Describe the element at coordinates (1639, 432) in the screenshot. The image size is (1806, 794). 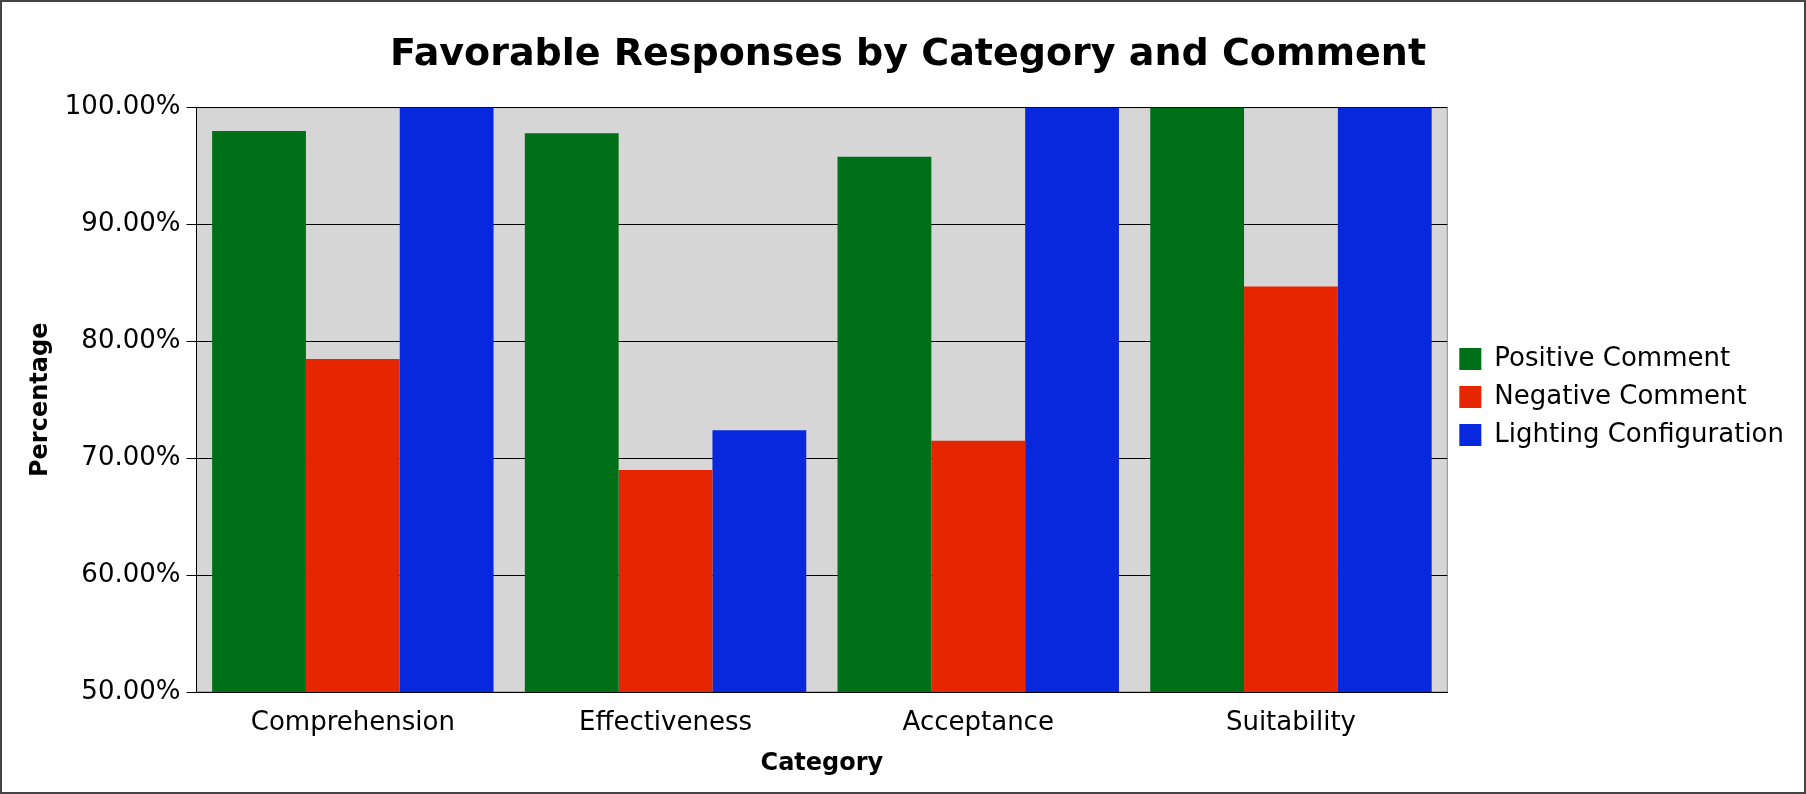
I see `legend-label: Lighting Configuration` at that location.